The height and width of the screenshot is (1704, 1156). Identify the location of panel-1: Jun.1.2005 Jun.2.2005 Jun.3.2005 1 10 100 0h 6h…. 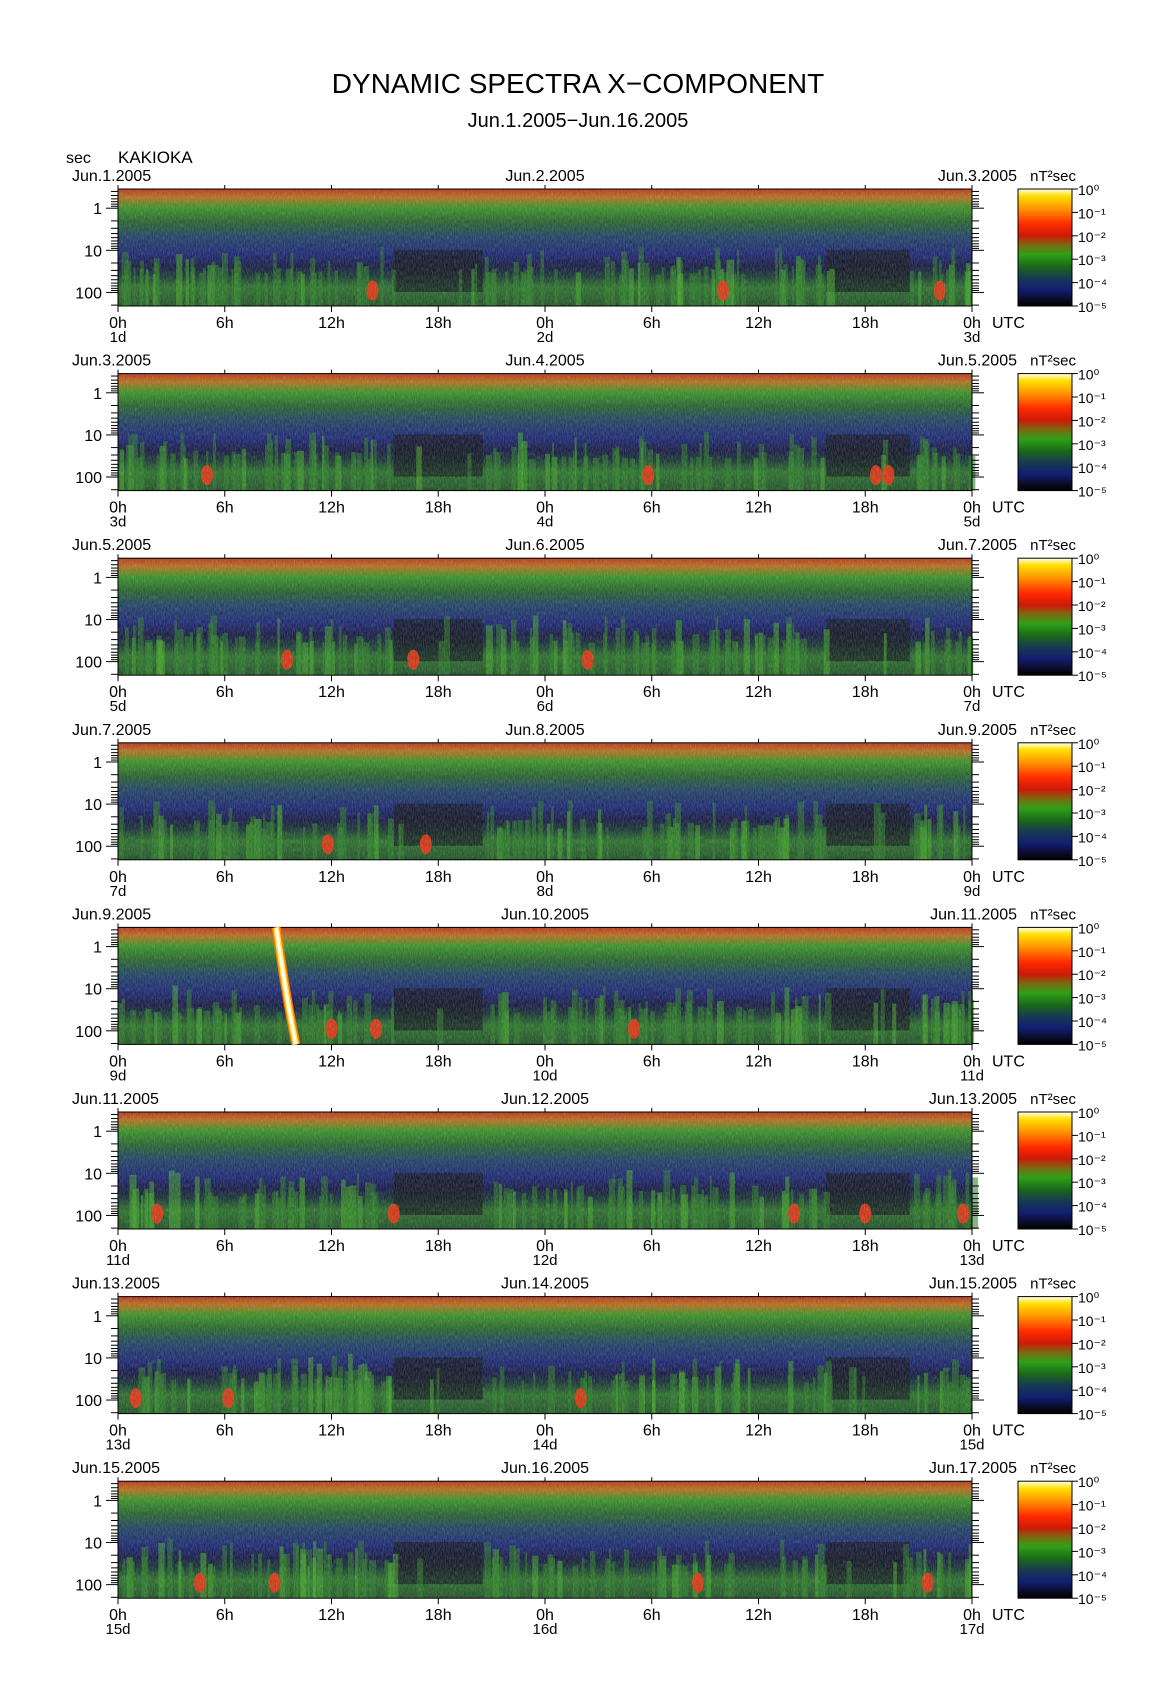
(589, 257).